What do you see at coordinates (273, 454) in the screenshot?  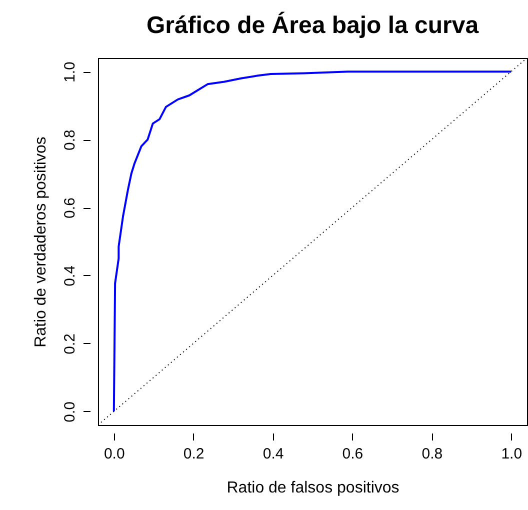 I see `x-tick-label: 0.4` at bounding box center [273, 454].